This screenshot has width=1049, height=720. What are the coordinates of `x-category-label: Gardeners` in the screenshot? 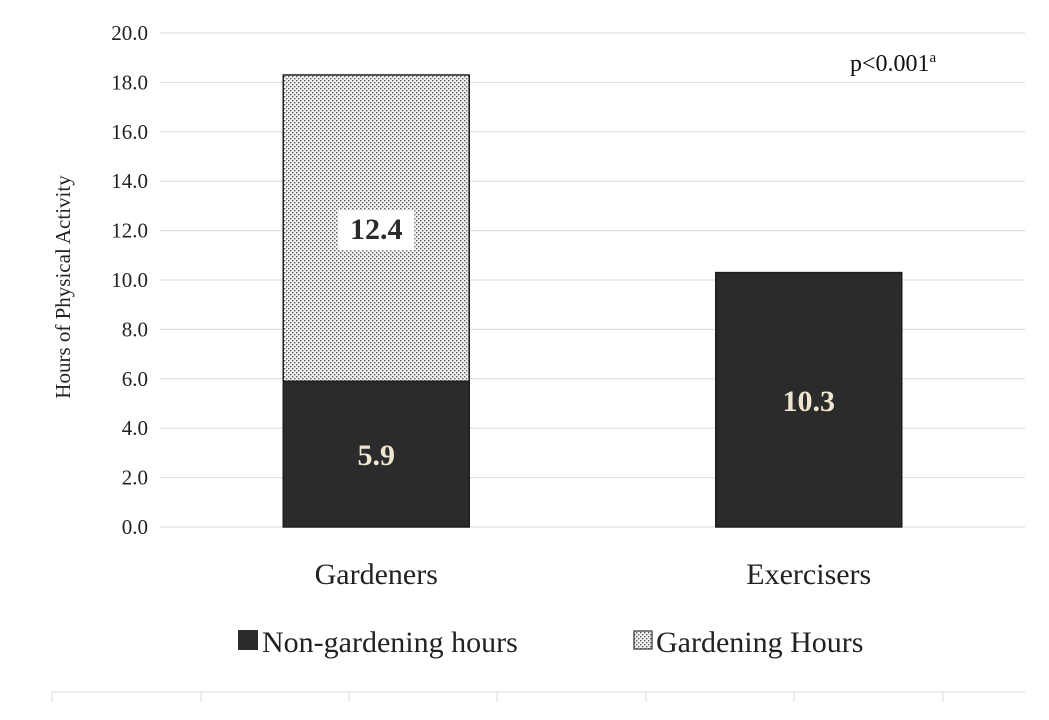 It's located at (376, 574).